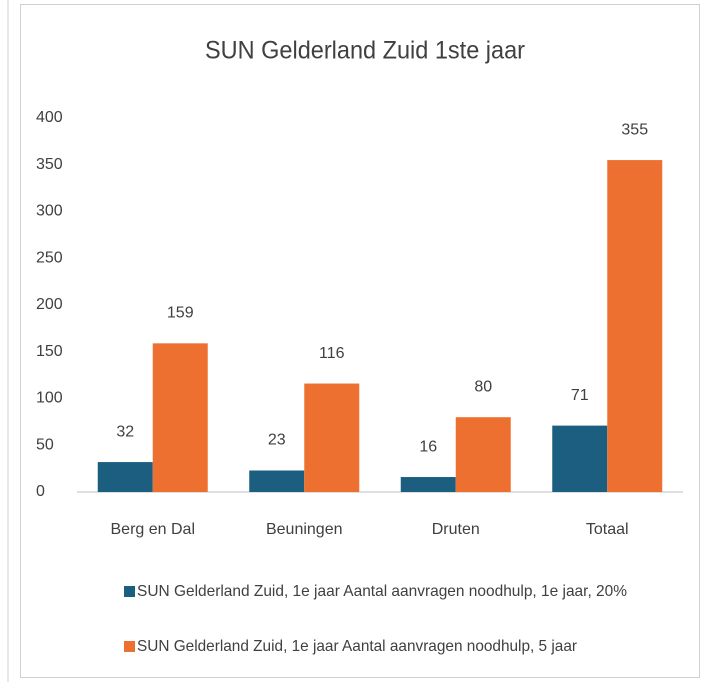 The image size is (706, 682). I want to click on data-label: 116, so click(332, 353).